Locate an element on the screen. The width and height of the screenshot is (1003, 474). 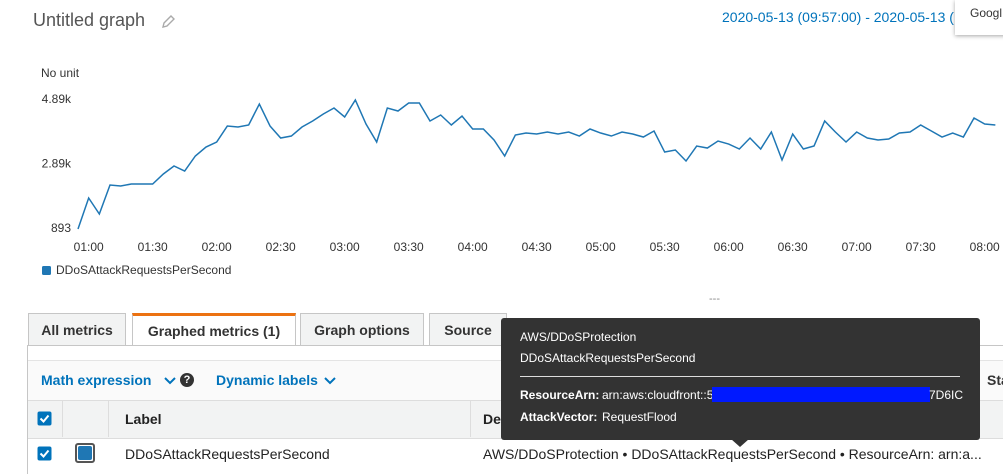
tooltip-namespace: AWS/DDoSProtection is located at coordinates (578, 337).